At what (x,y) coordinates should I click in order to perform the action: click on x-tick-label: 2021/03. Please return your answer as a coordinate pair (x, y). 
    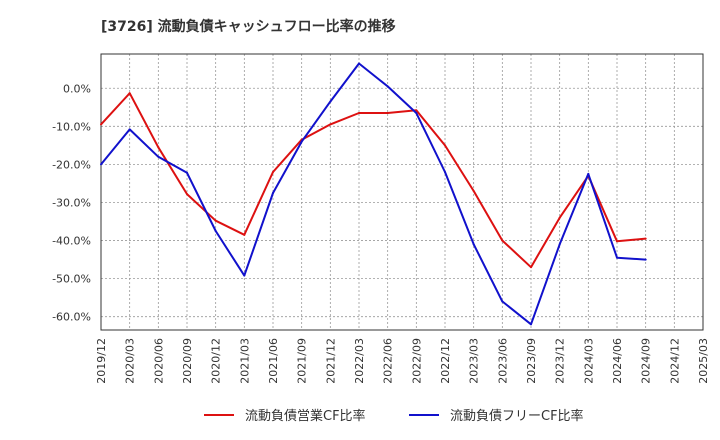
    Looking at the image, I should click on (244, 361).